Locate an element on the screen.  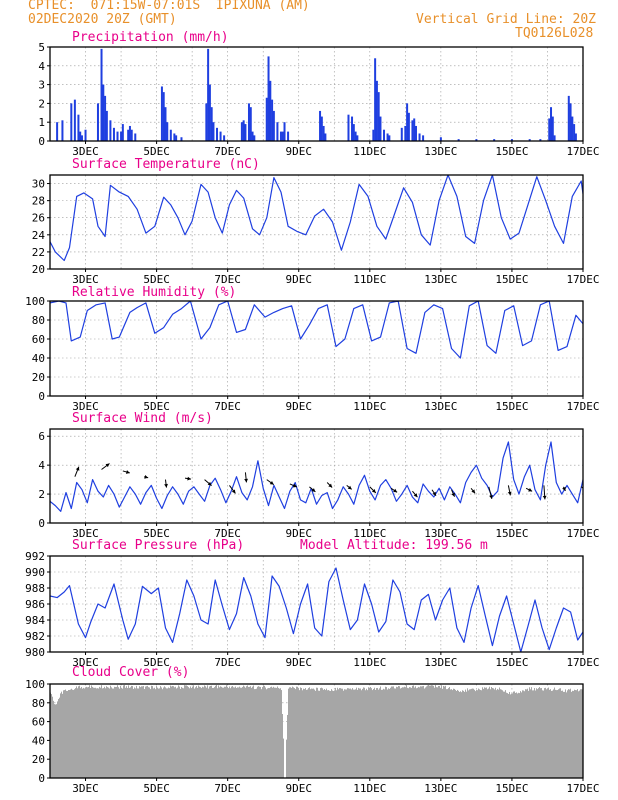
y-tick-label: 20 is located at coordinates (38, 759).